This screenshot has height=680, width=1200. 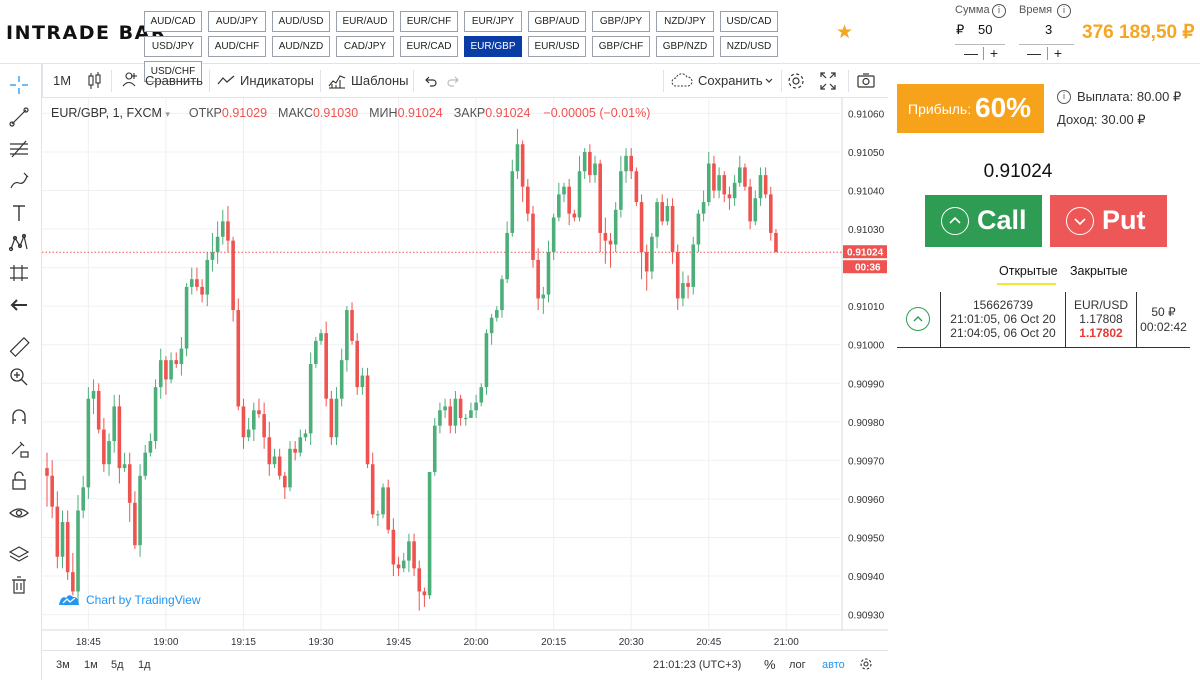 I want to click on crosshair-icon, so click(x=19, y=85).